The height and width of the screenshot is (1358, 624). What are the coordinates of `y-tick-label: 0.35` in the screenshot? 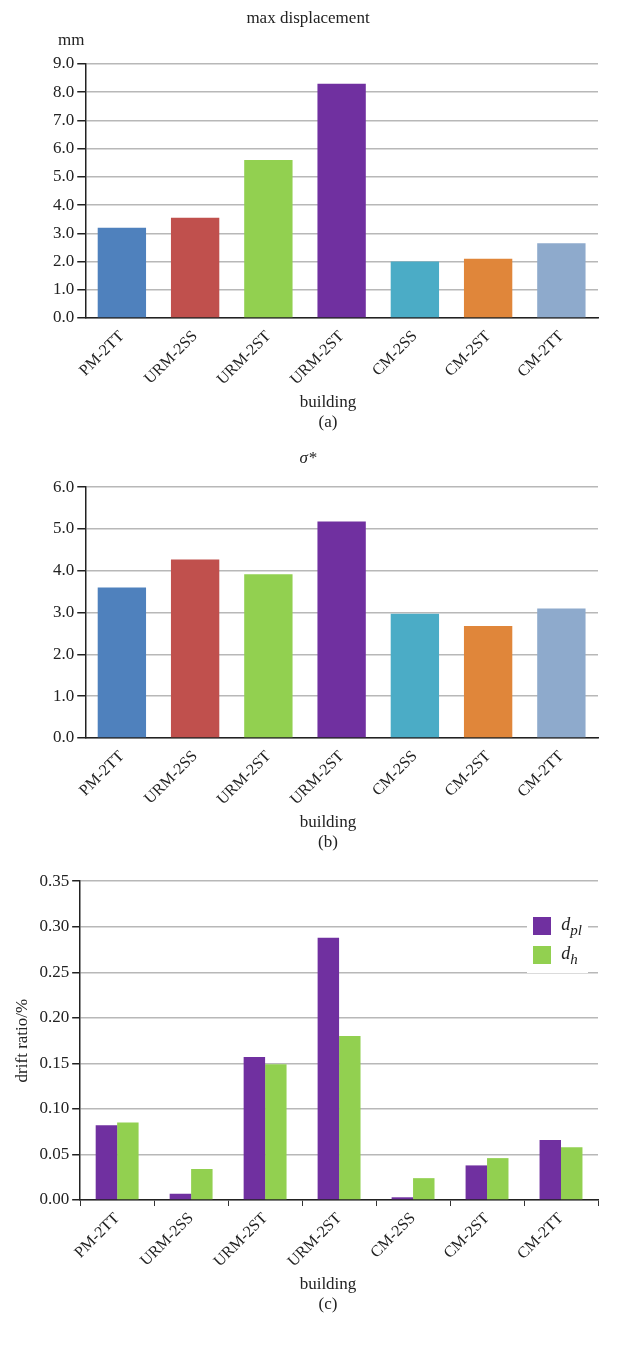 It's located at (54, 880).